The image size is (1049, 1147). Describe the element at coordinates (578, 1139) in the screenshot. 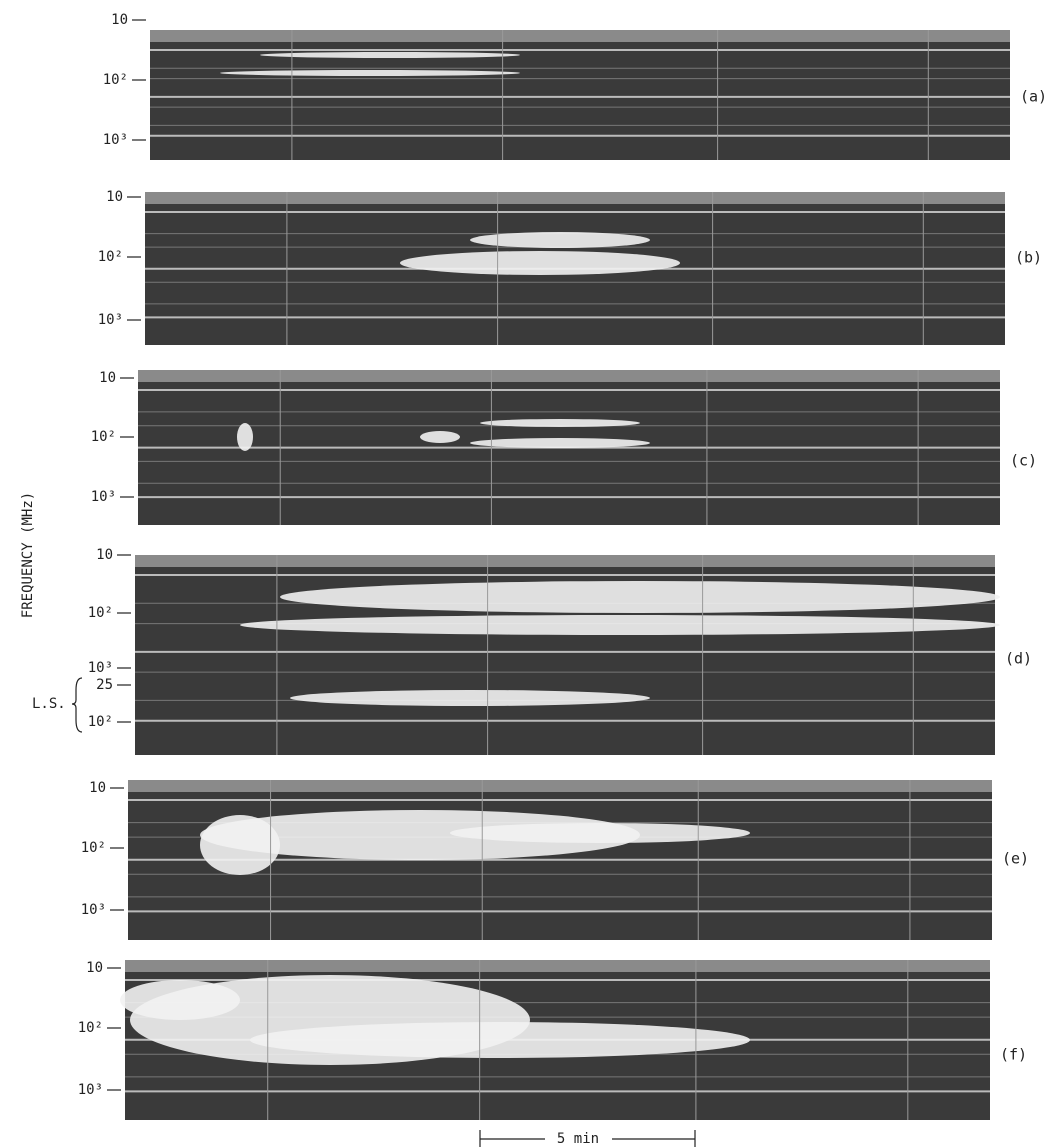

I see `scale-bar-label: 5 min` at that location.